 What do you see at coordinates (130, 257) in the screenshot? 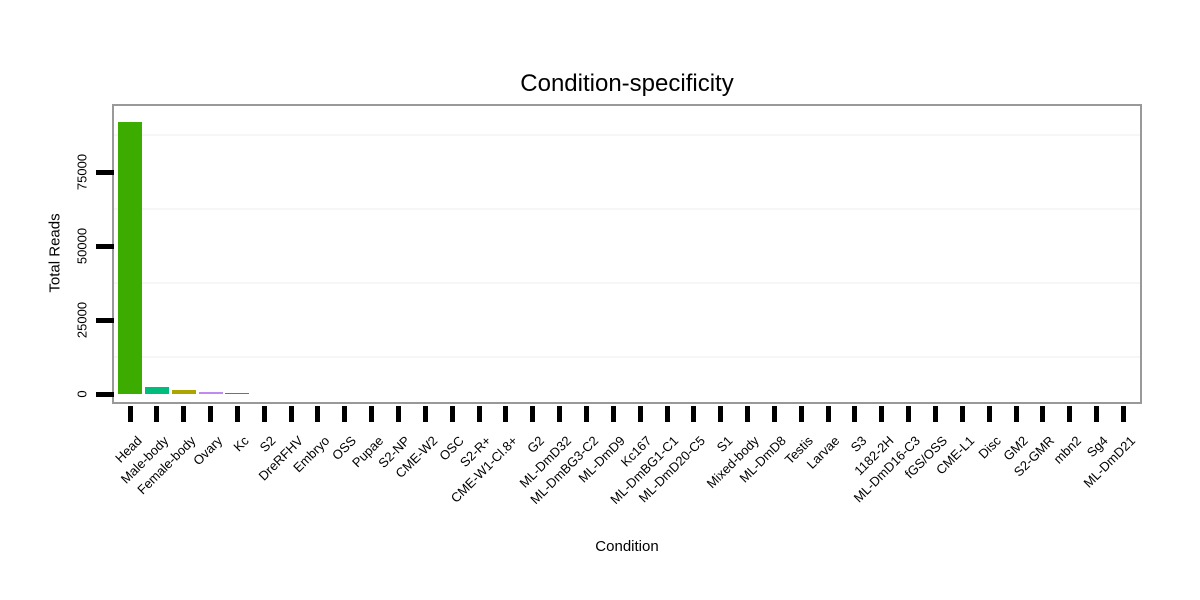
I see `bar-head` at bounding box center [130, 257].